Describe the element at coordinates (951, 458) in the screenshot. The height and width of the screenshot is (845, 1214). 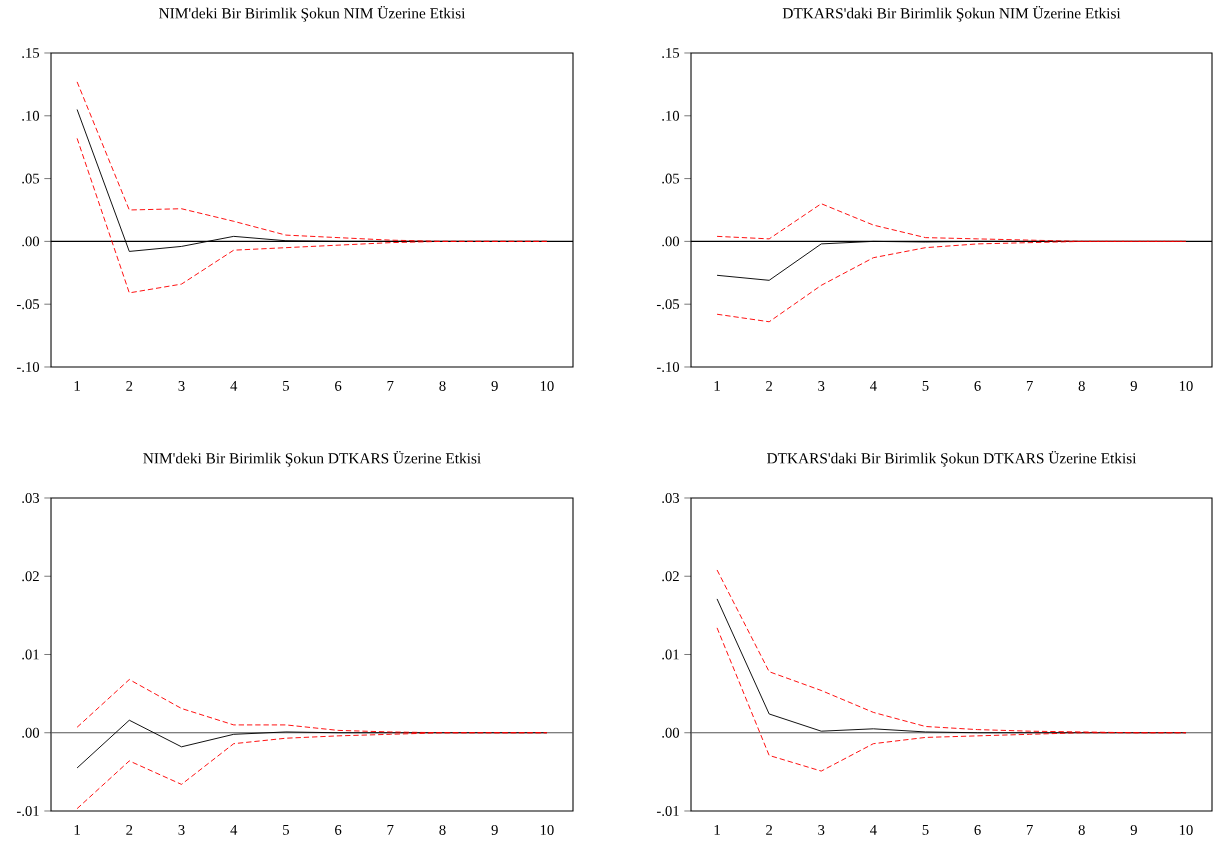
I see `chart-title: DTKARS'daki Bir Birimlik Şokun DTKARS Üzerine Etkisi` at that location.